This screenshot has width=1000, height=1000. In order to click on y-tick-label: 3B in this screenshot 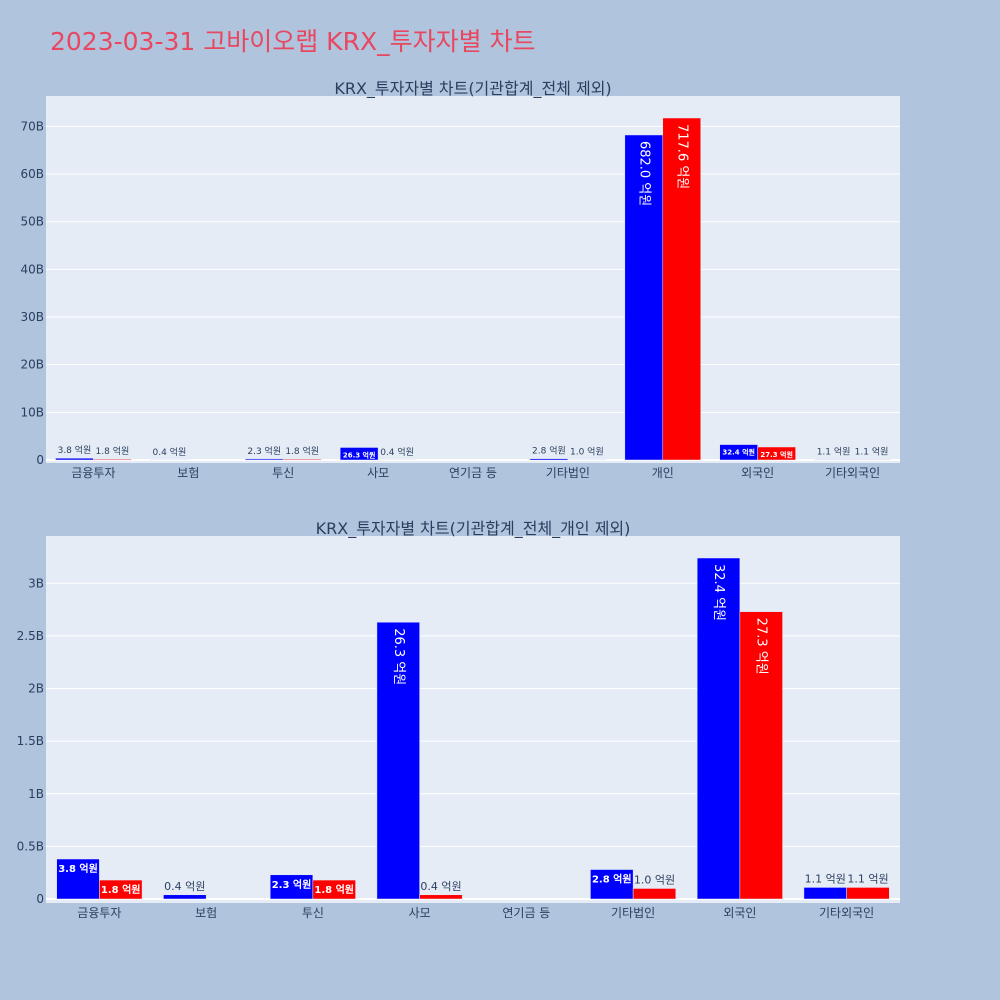, I will do `click(36, 583)`.